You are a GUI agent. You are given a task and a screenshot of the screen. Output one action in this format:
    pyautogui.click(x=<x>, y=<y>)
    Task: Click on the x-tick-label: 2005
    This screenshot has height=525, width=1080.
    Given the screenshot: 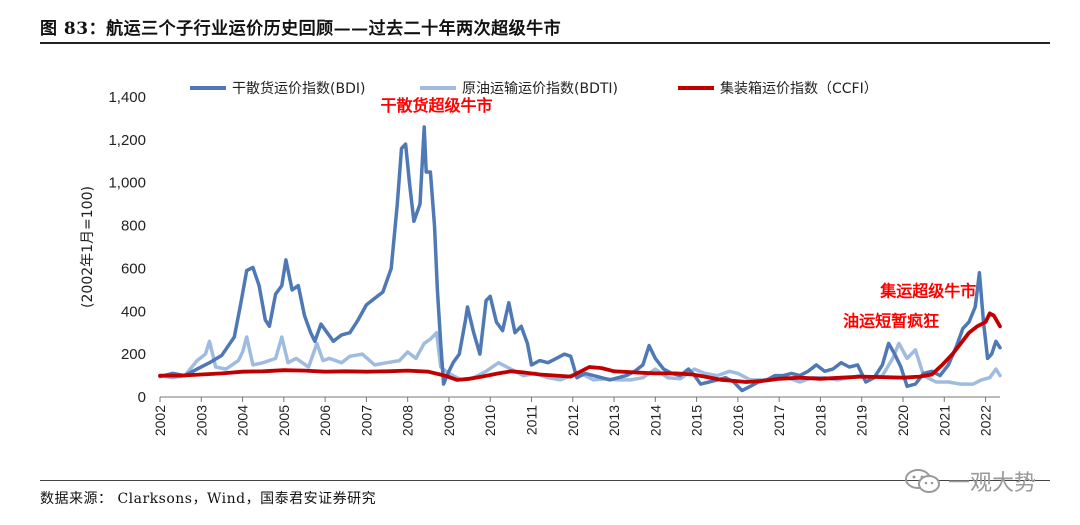 What is the action you would take?
    pyautogui.click(x=284, y=420)
    